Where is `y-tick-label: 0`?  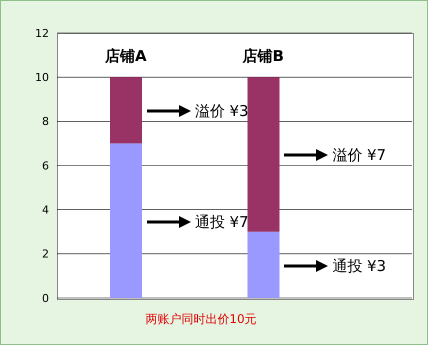
y-tick-label: 0 is located at coordinates (45, 298).